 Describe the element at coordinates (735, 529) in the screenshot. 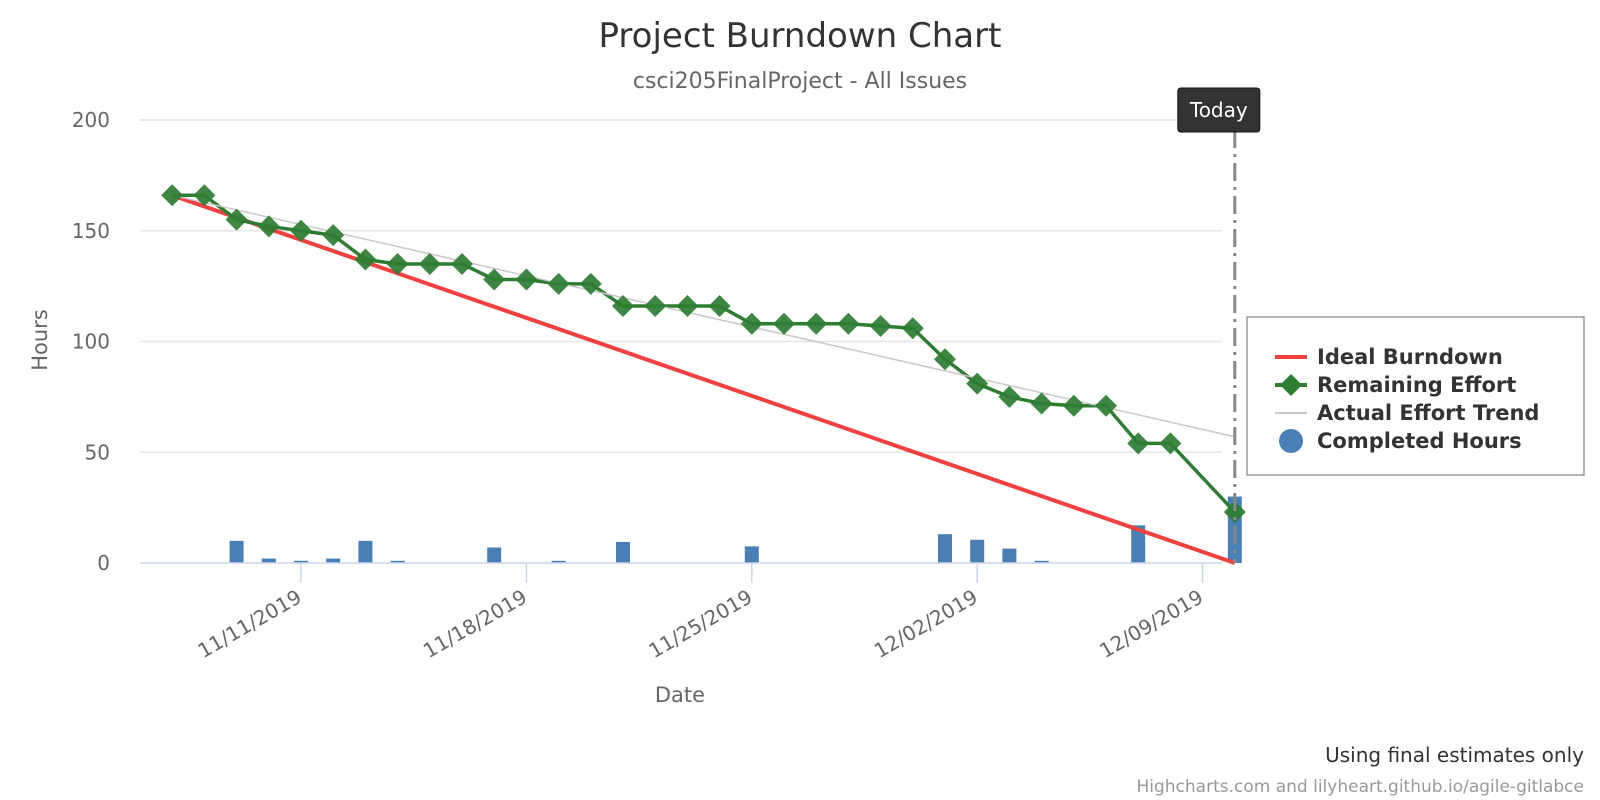

I see `completed-hours-bars` at that location.